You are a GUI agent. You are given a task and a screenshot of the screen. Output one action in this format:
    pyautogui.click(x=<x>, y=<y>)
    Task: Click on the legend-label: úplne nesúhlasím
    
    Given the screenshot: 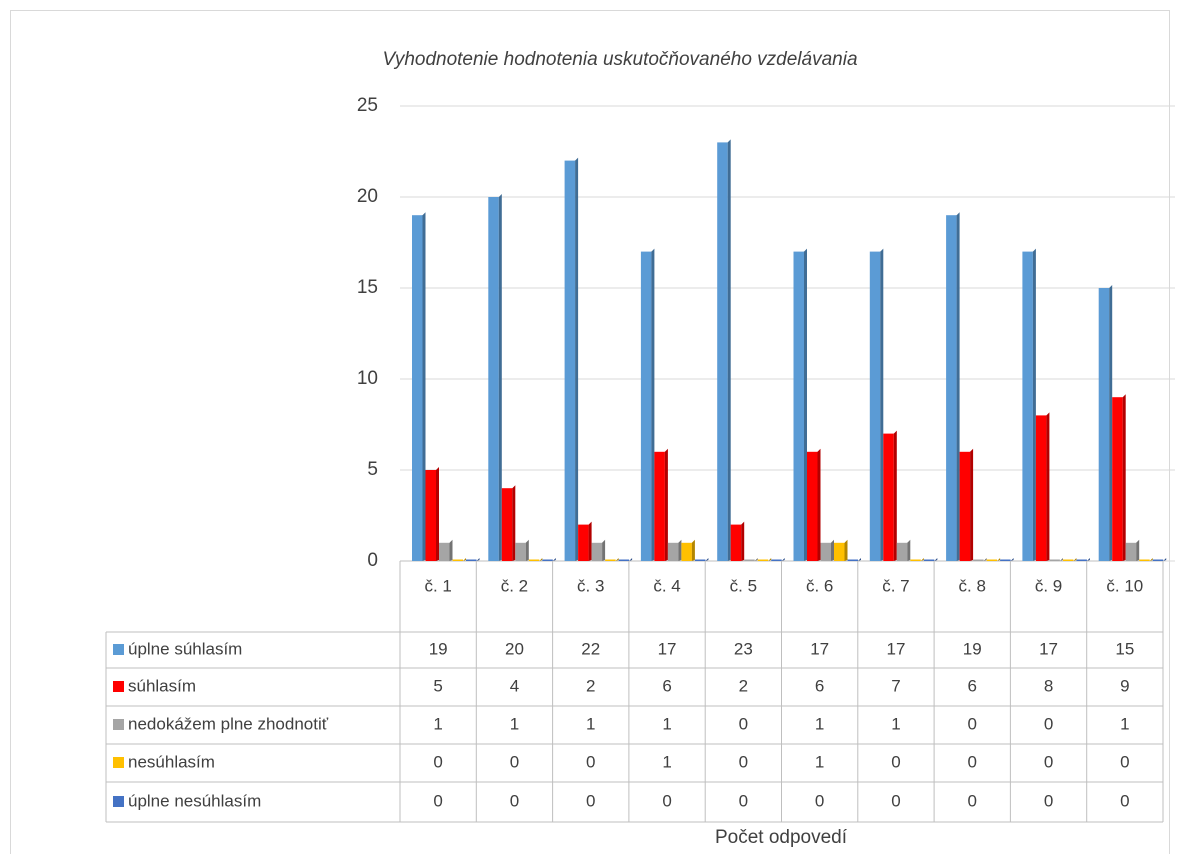 What is the action you would take?
    pyautogui.click(x=194, y=800)
    